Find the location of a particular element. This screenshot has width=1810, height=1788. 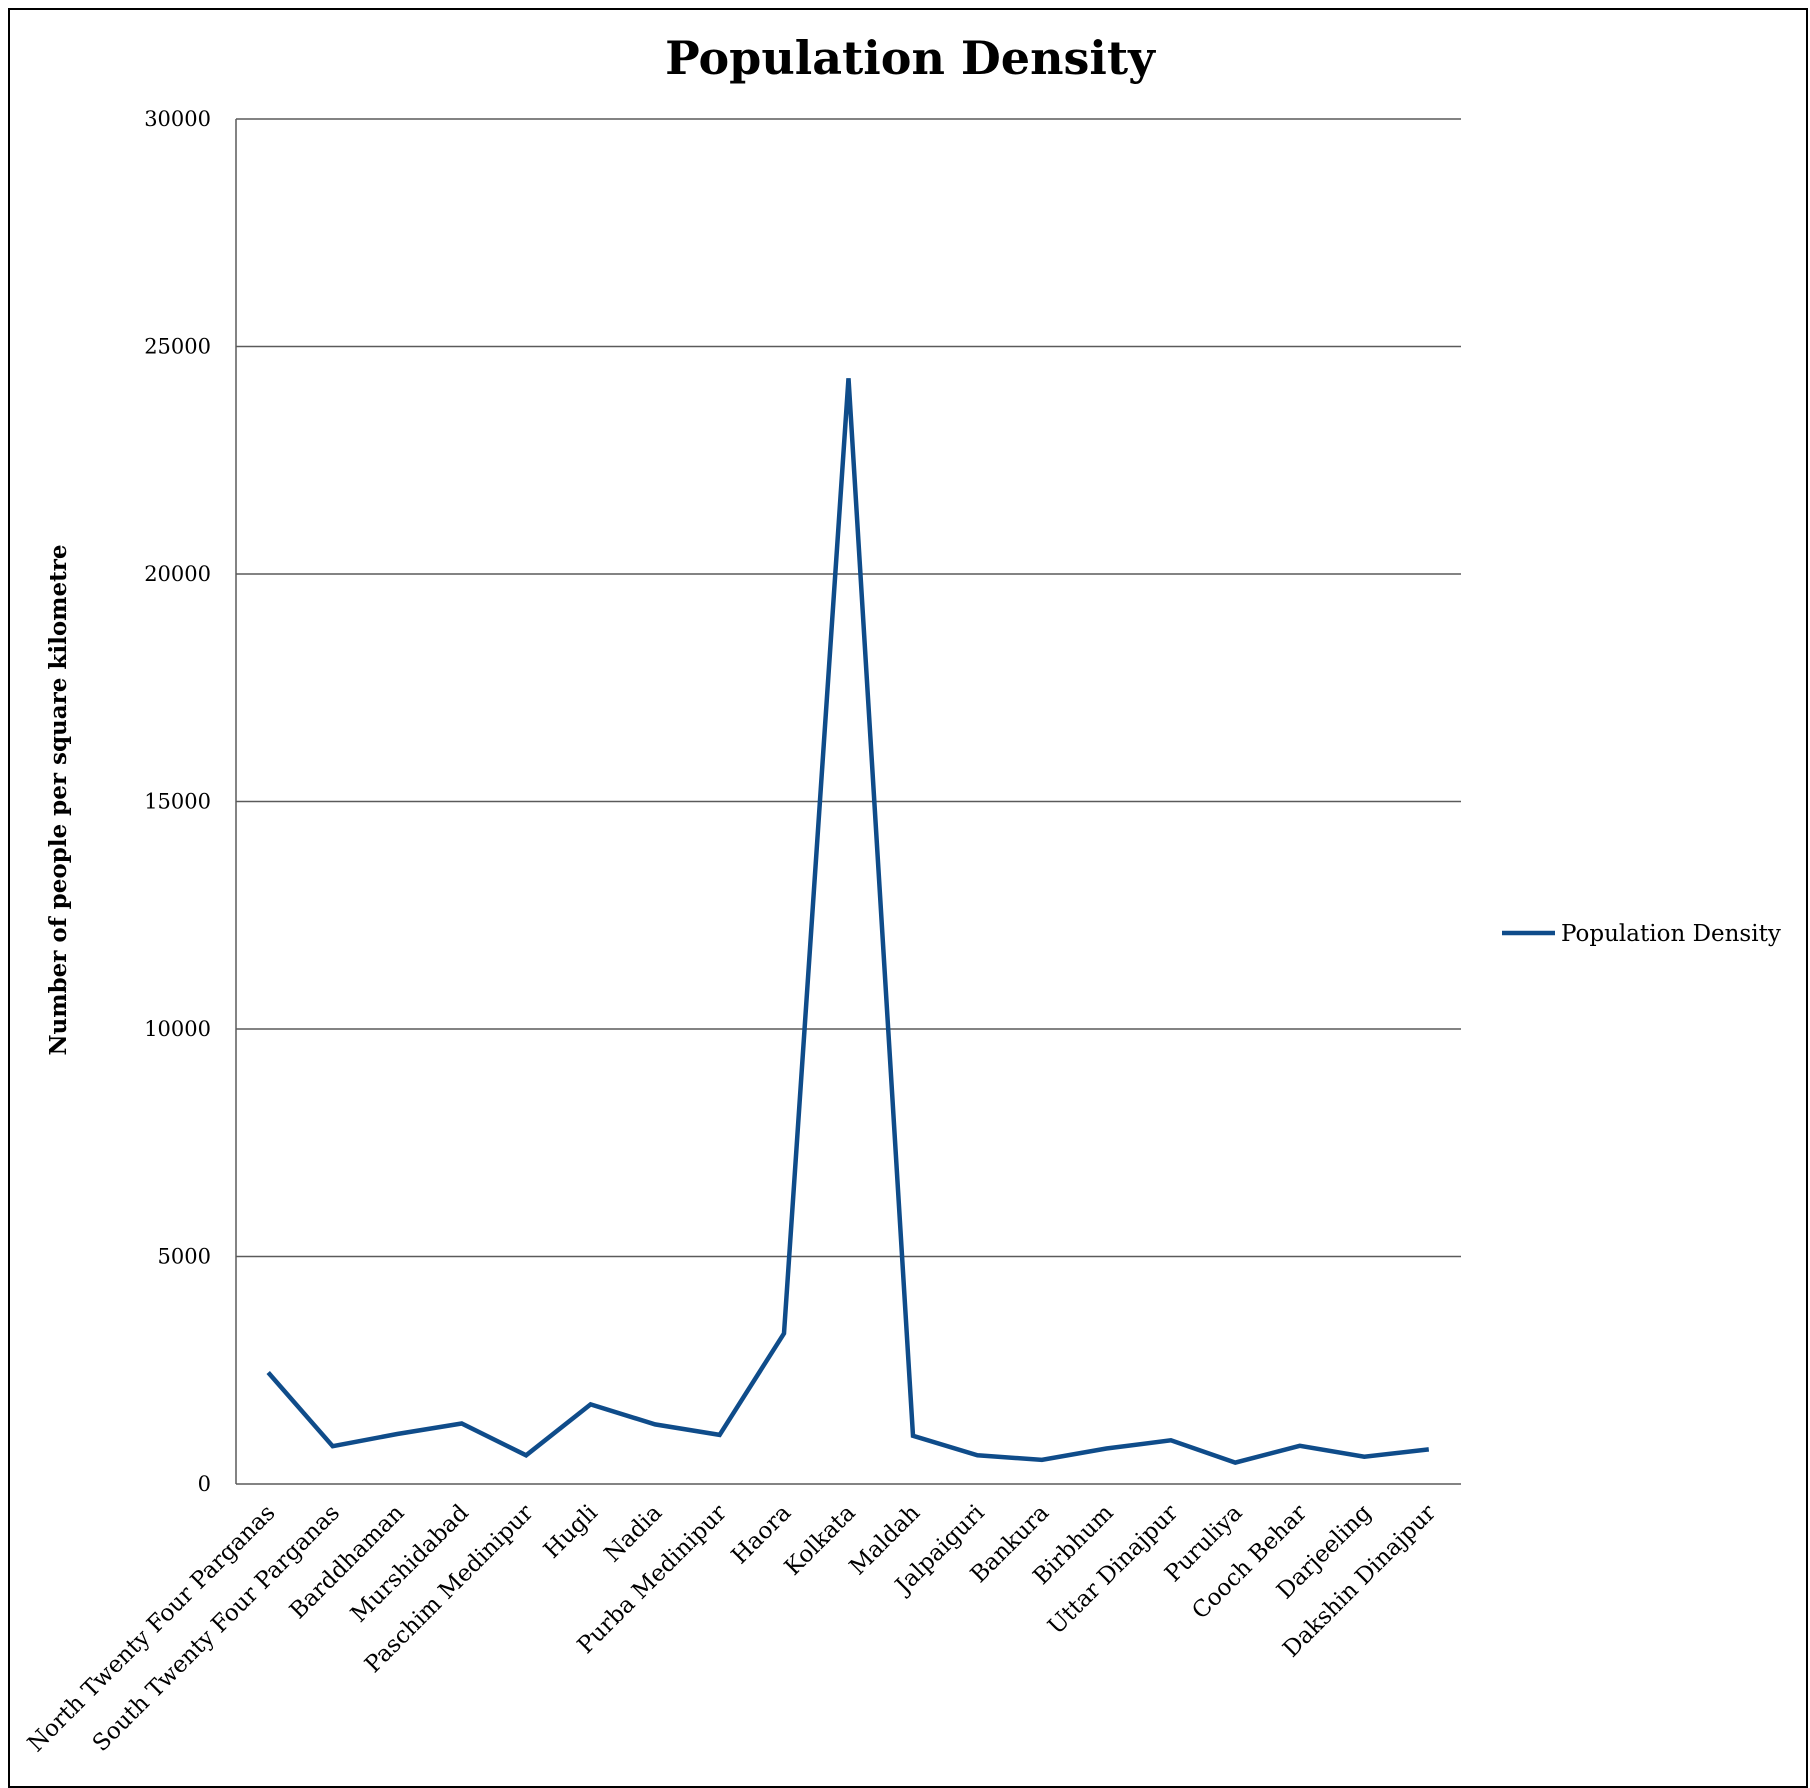

legend-label: Population Density is located at coordinates (1671, 934).